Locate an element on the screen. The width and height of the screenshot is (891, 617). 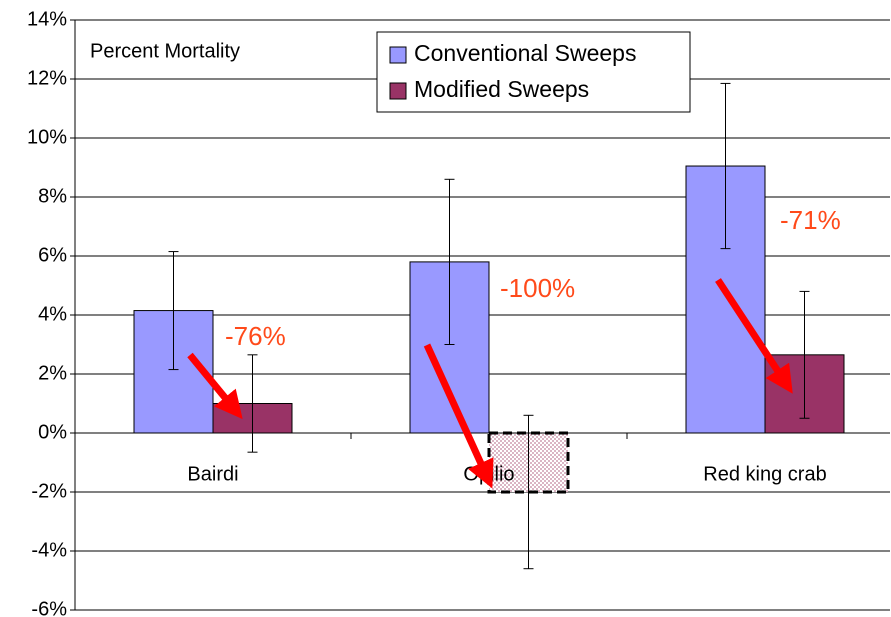
annotation: -71% is located at coordinates (810, 220).